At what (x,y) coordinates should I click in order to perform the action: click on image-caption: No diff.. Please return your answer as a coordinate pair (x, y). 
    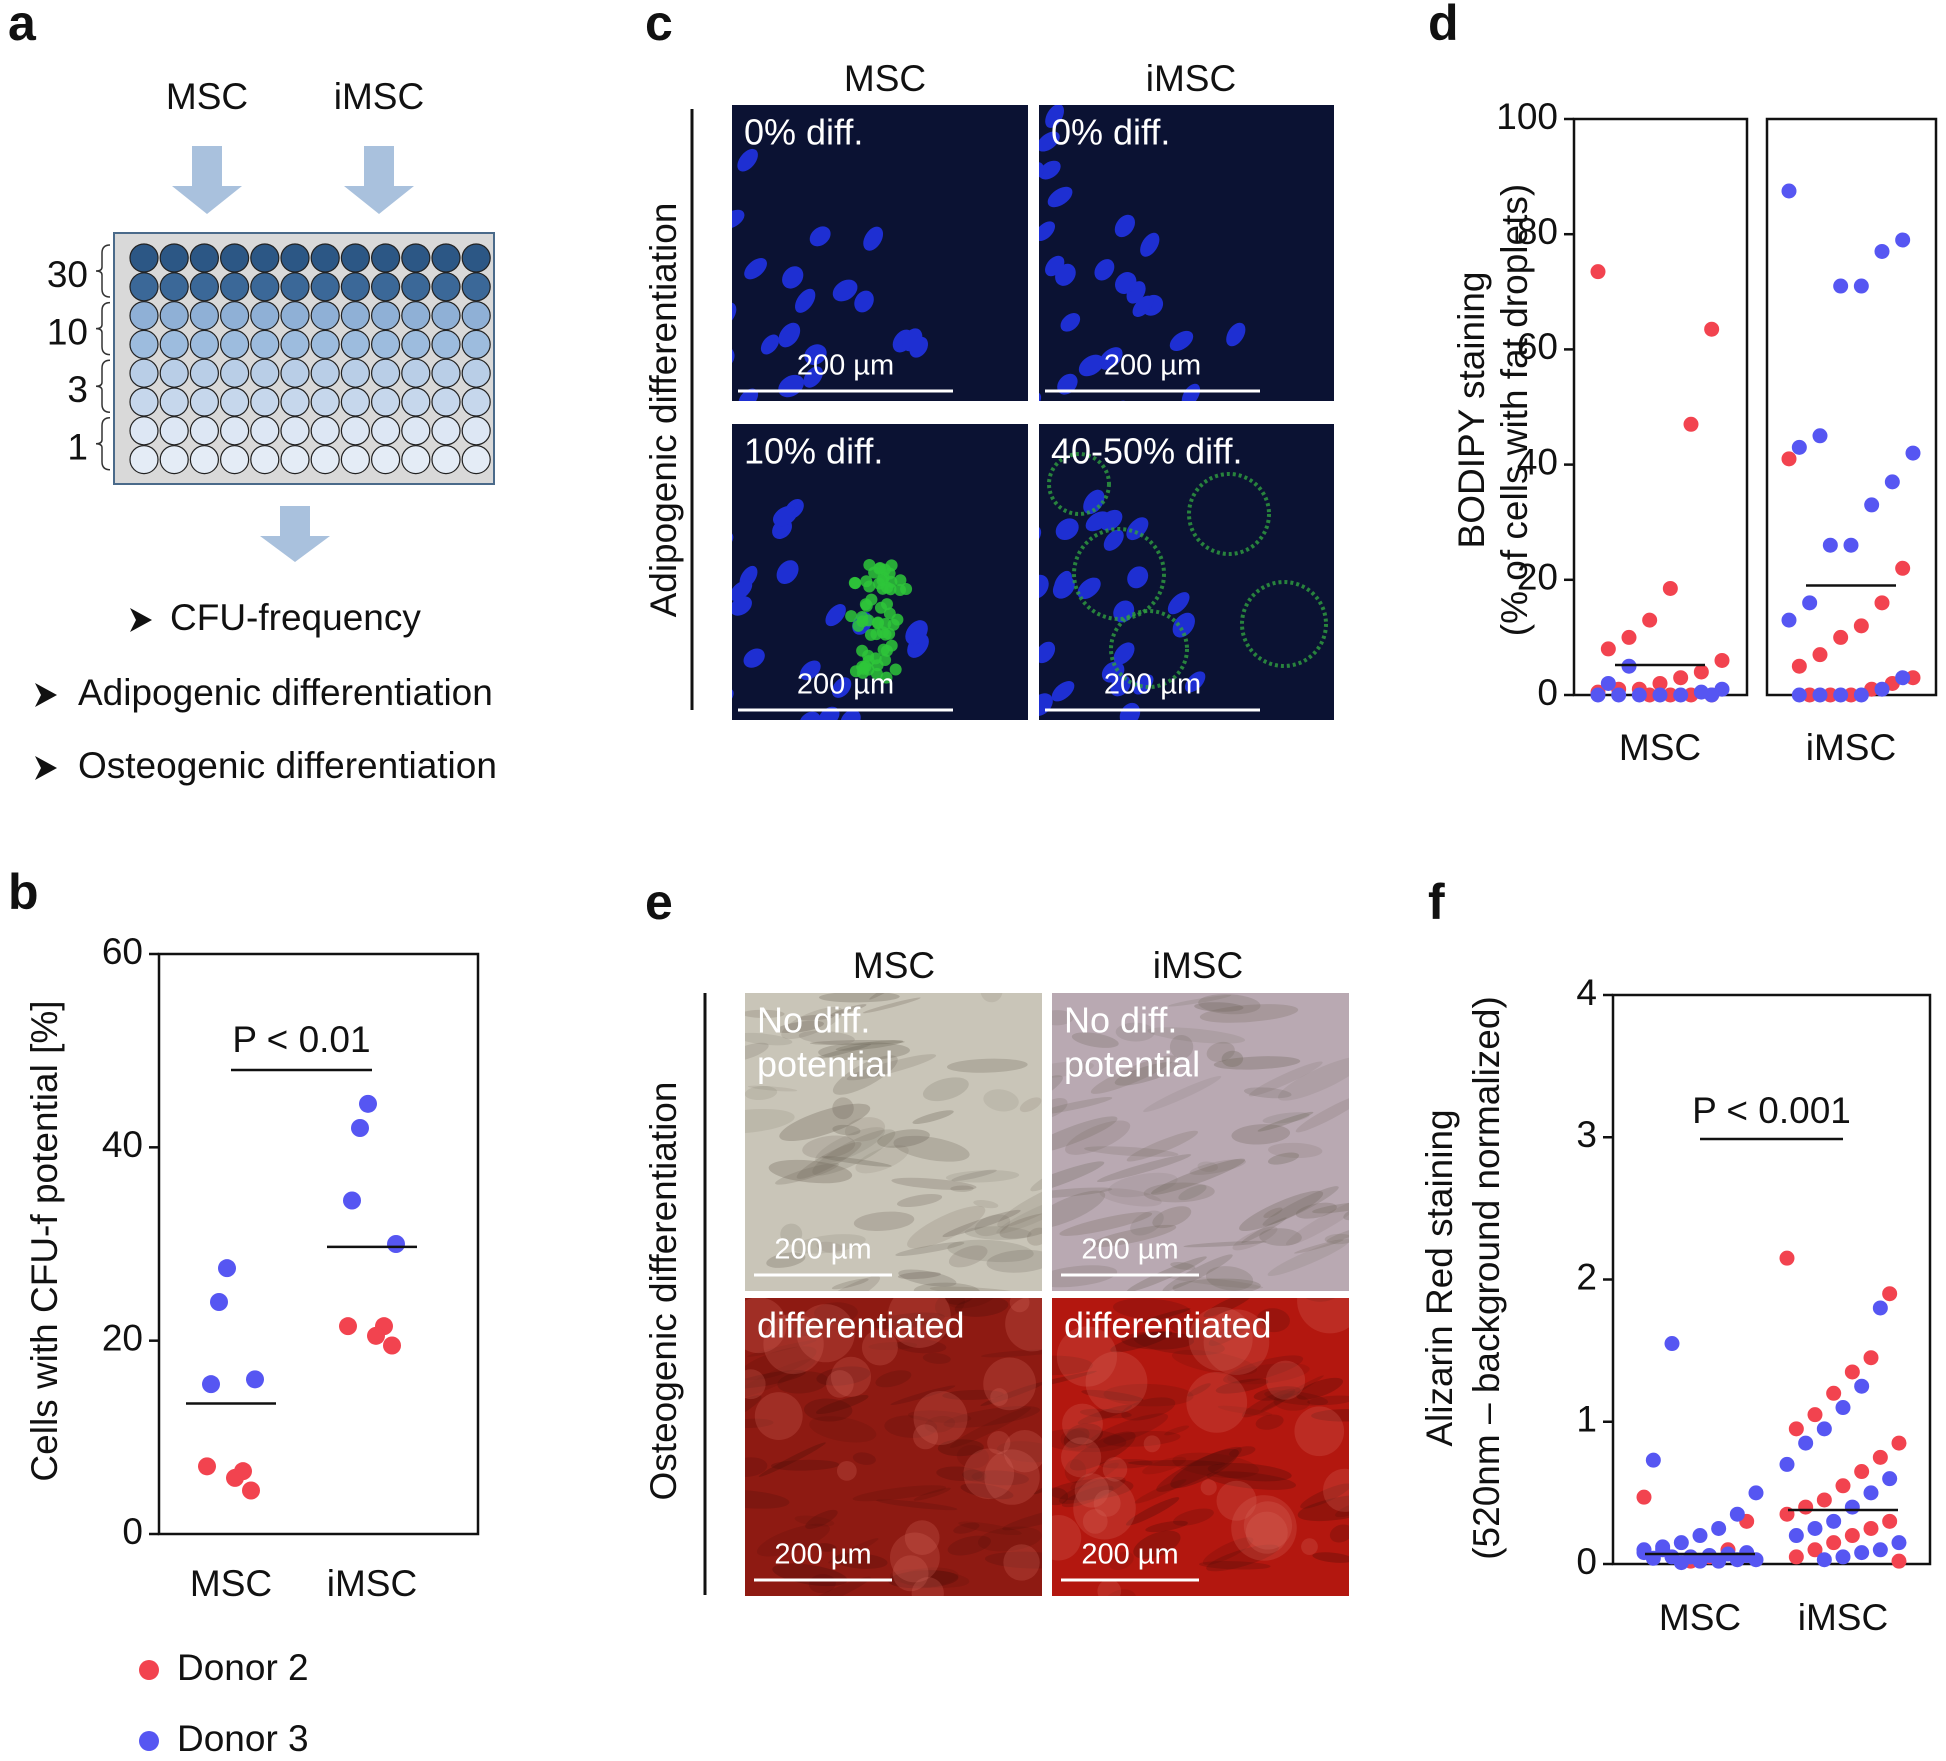
    Looking at the image, I should click on (813, 1020).